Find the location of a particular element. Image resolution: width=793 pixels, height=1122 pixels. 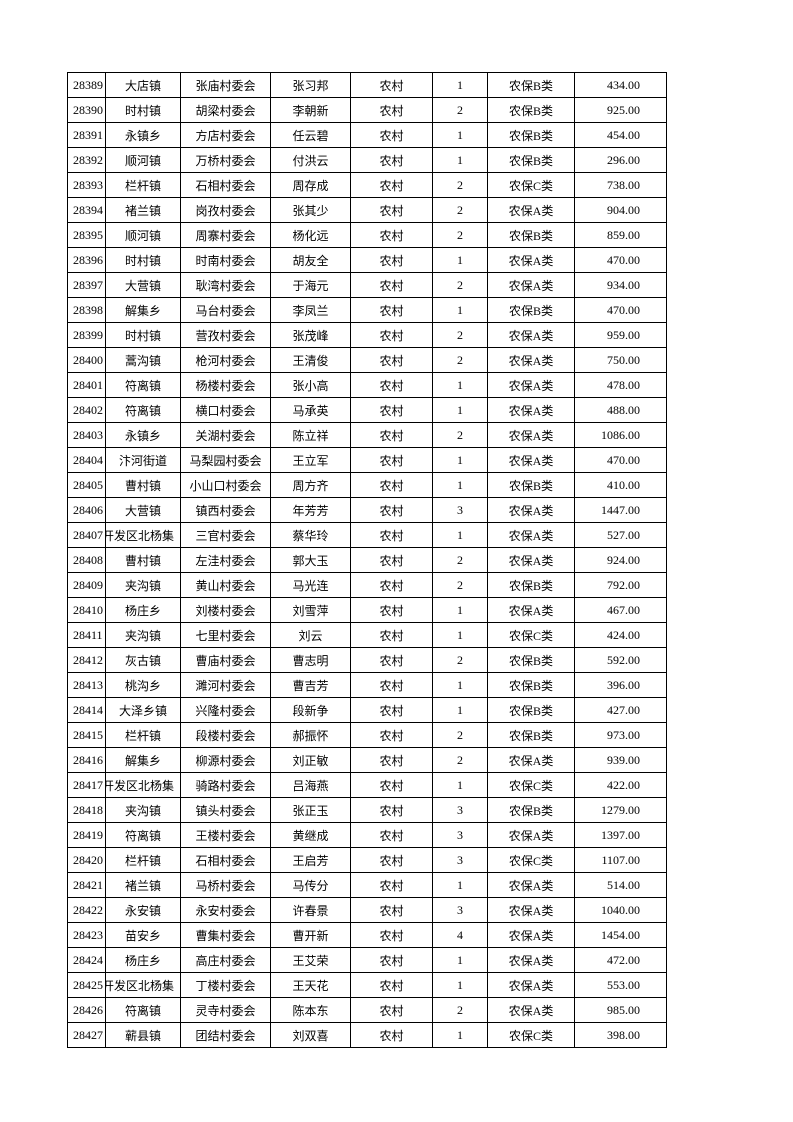

row-id: 28398 is located at coordinates (86, 310).